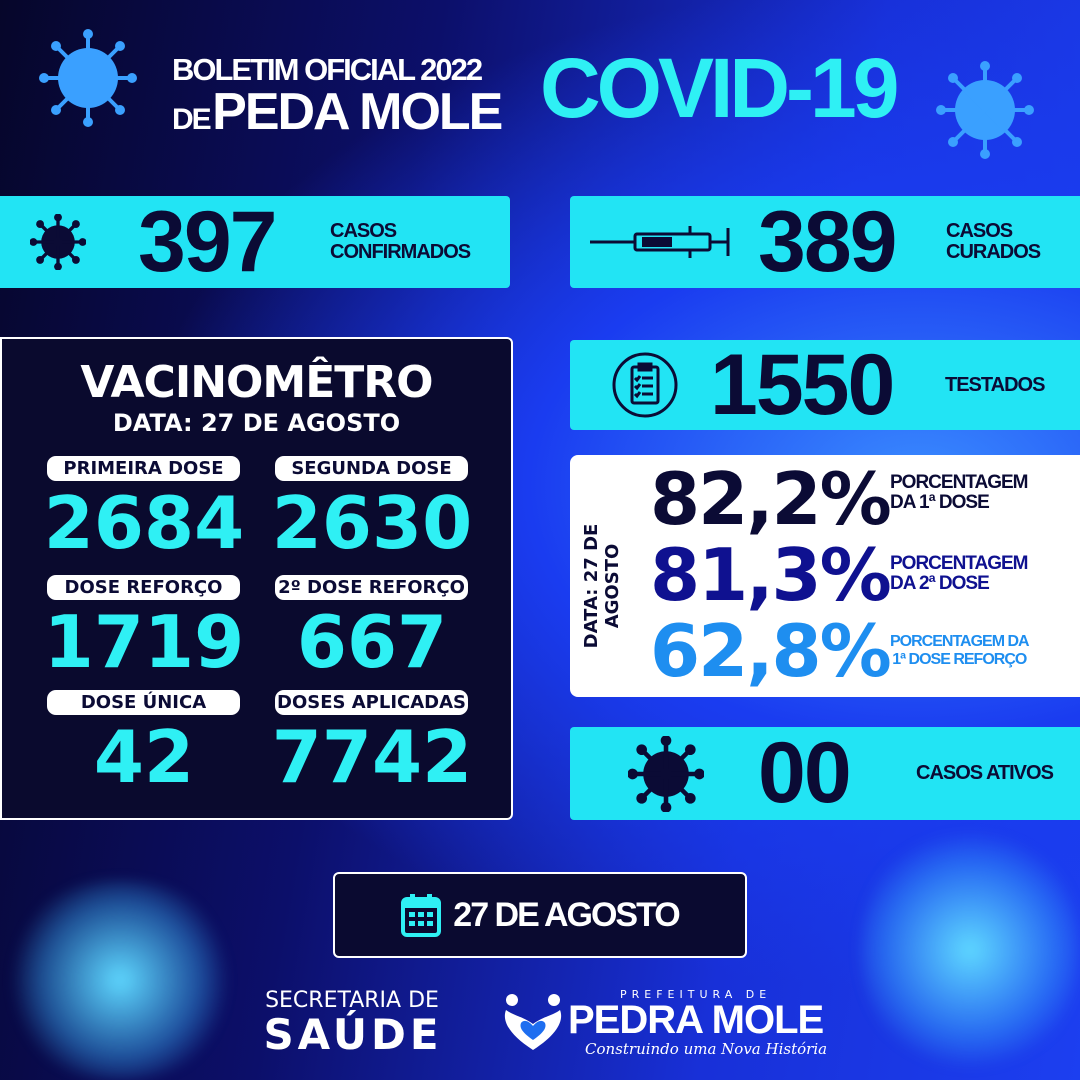  What do you see at coordinates (706, 1049) in the screenshot?
I see `prefeitura-slogan: Construindo uma Nova História` at bounding box center [706, 1049].